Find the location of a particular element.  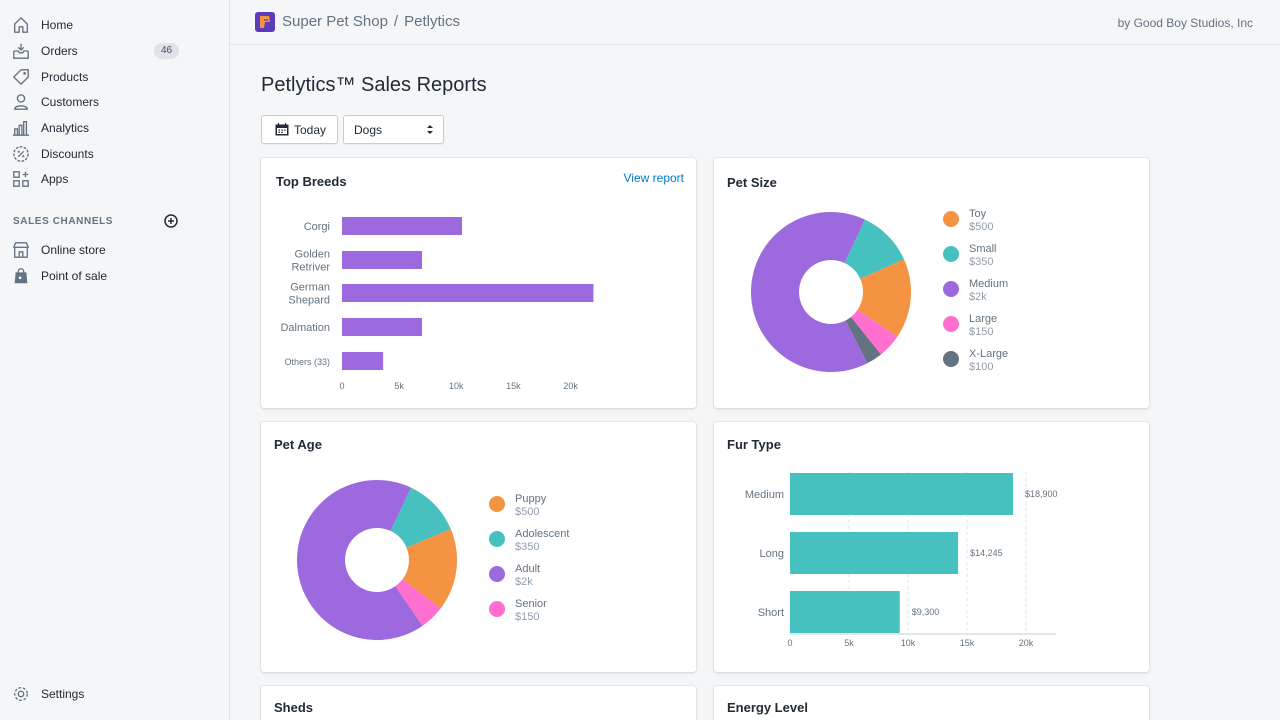

data-label: $18,900 is located at coordinates (1041, 494).